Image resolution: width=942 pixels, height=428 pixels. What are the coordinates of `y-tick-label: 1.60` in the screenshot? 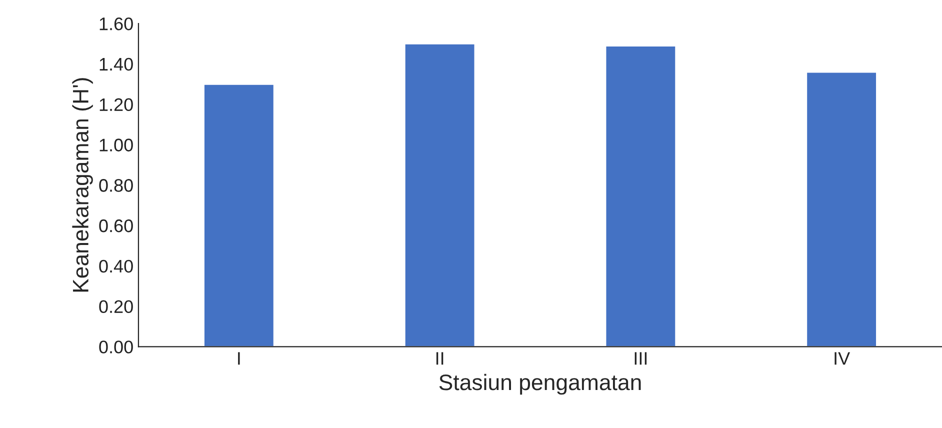 It's located at (116, 23).